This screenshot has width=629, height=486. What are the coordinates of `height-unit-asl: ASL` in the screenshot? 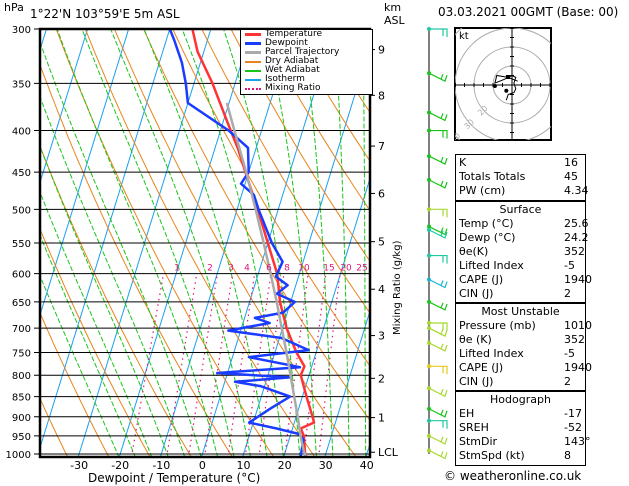 It's located at (394, 20).